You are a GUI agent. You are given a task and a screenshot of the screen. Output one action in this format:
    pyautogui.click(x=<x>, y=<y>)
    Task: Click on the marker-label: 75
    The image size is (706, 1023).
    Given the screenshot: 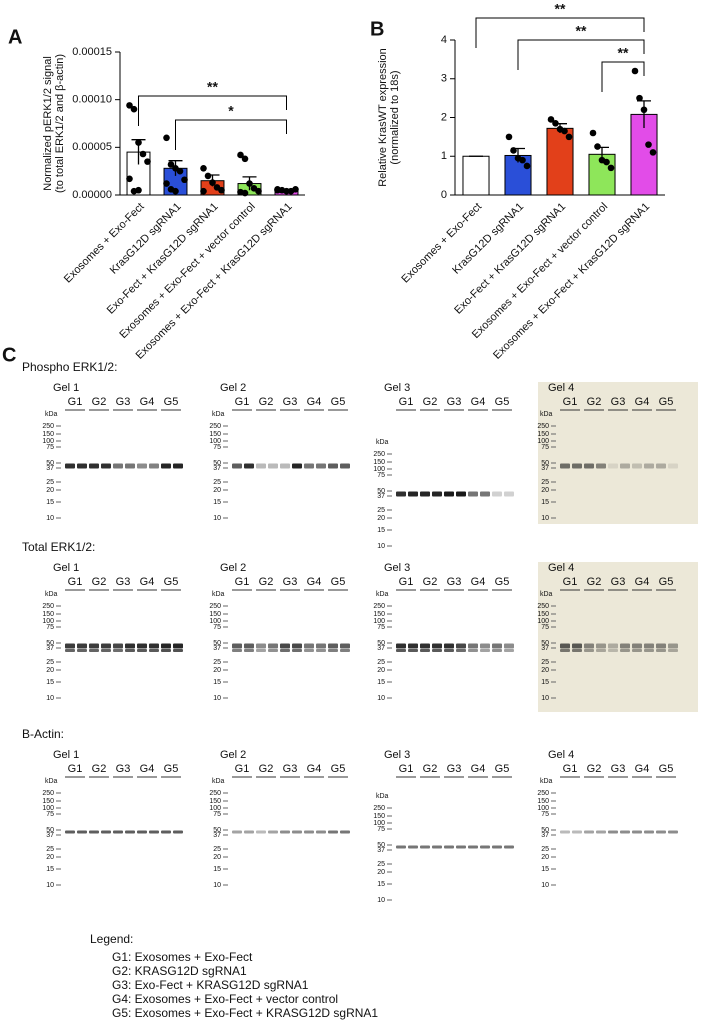 What is the action you would take?
    pyautogui.click(x=217, y=447)
    